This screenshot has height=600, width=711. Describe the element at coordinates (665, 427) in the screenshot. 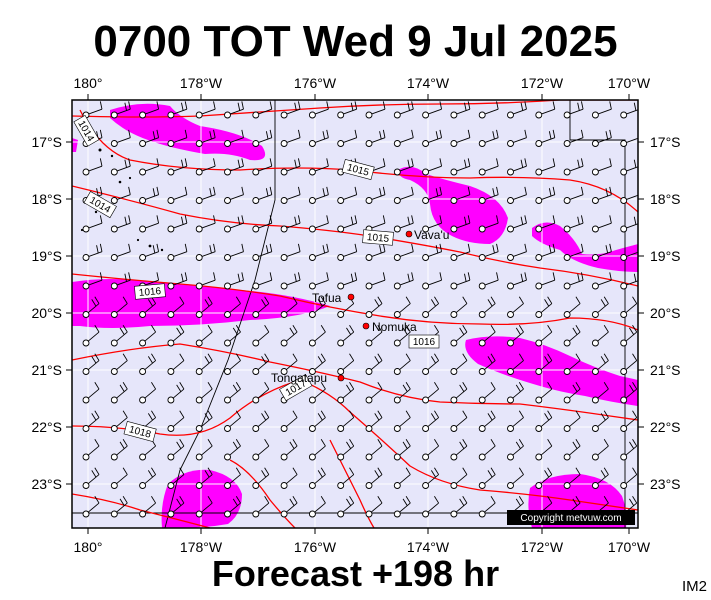

I see `lat-label-right: 22°S` at that location.